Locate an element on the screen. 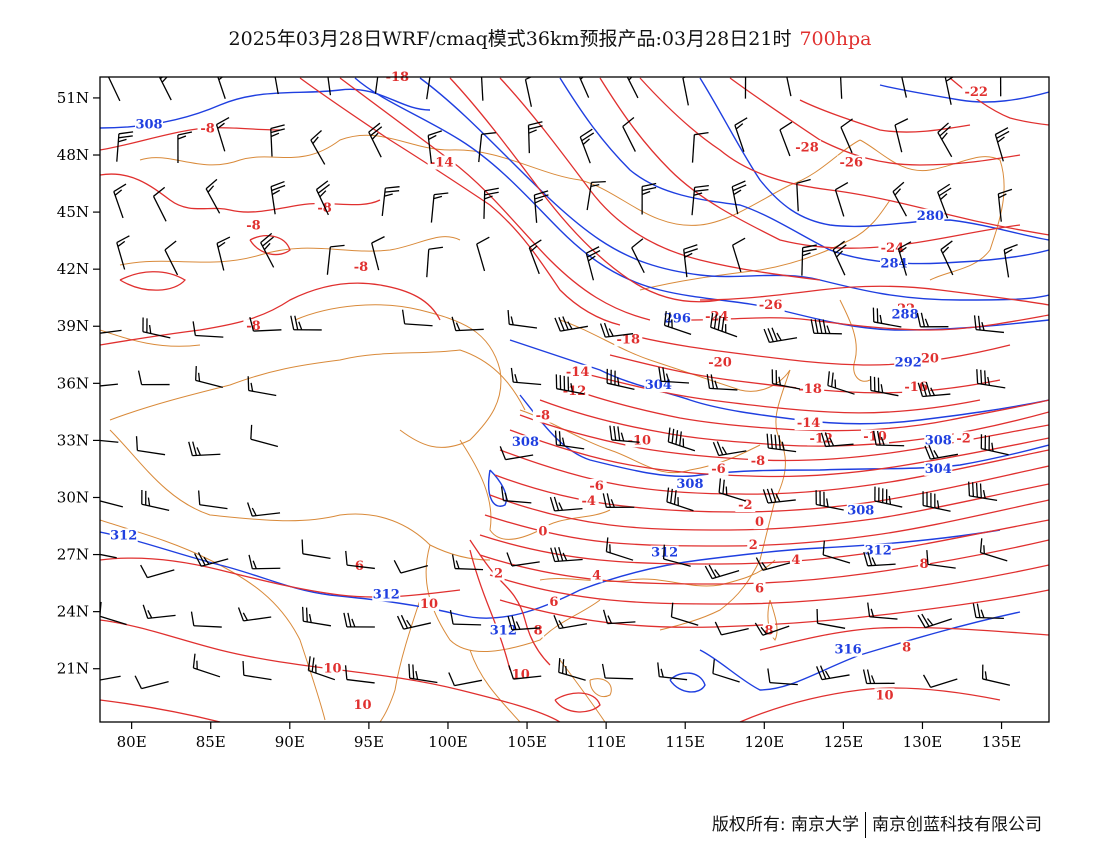  title-level: 700hpa is located at coordinates (835, 39).